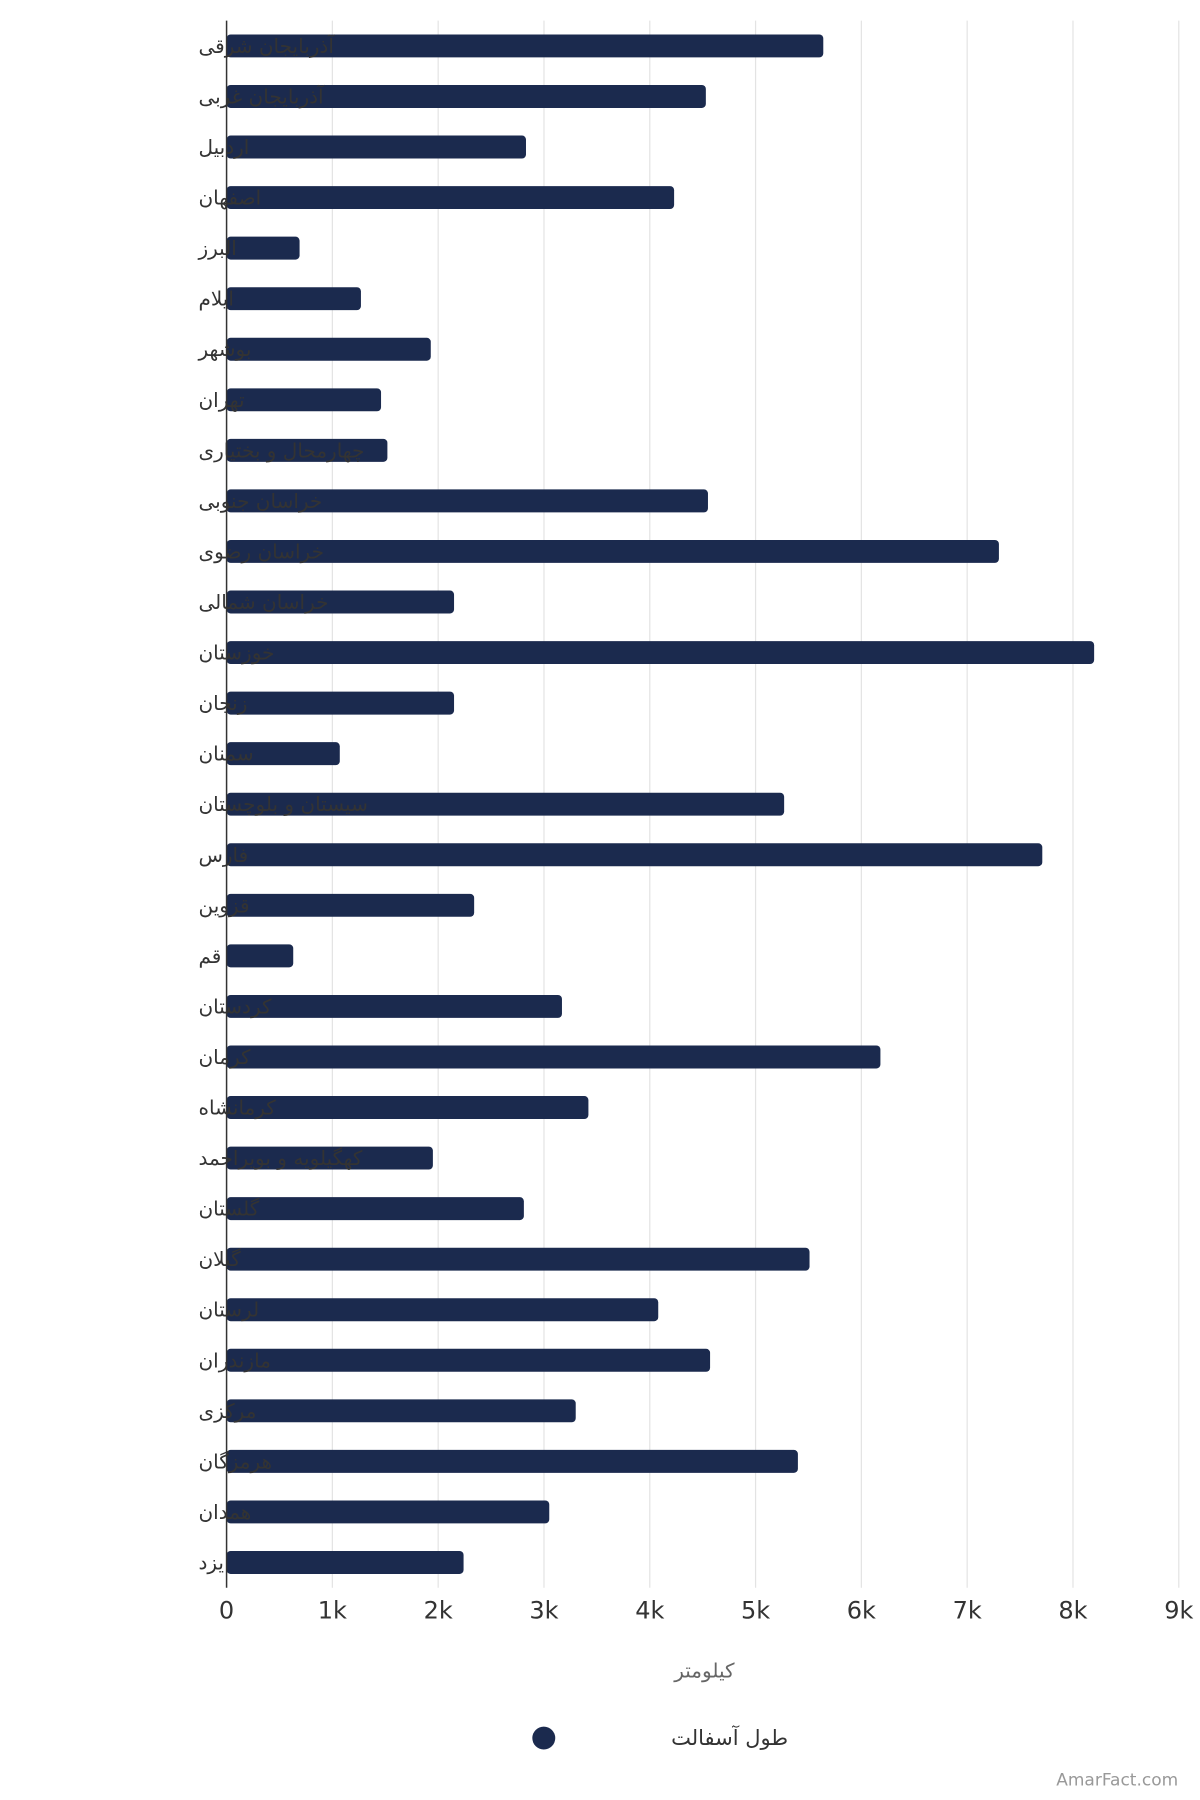 This screenshot has height=1800, width=1200. I want to click on x-tick-label: 8k, so click(1072, 1611).